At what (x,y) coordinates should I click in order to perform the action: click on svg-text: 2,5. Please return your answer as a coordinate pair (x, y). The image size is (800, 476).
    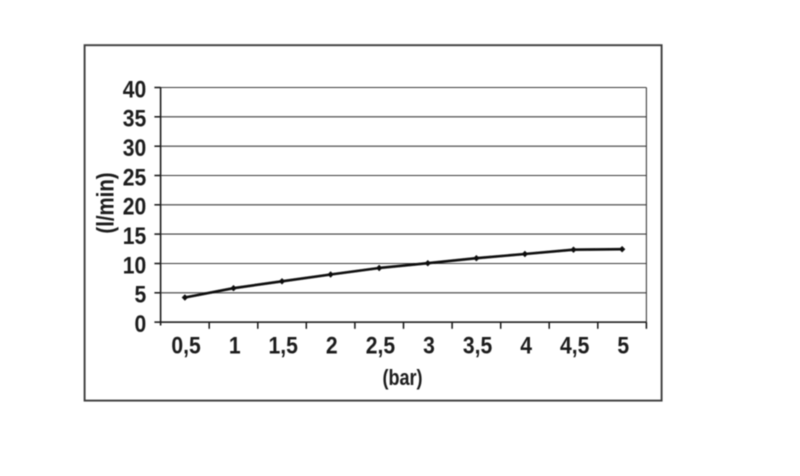
    Looking at the image, I should click on (380, 345).